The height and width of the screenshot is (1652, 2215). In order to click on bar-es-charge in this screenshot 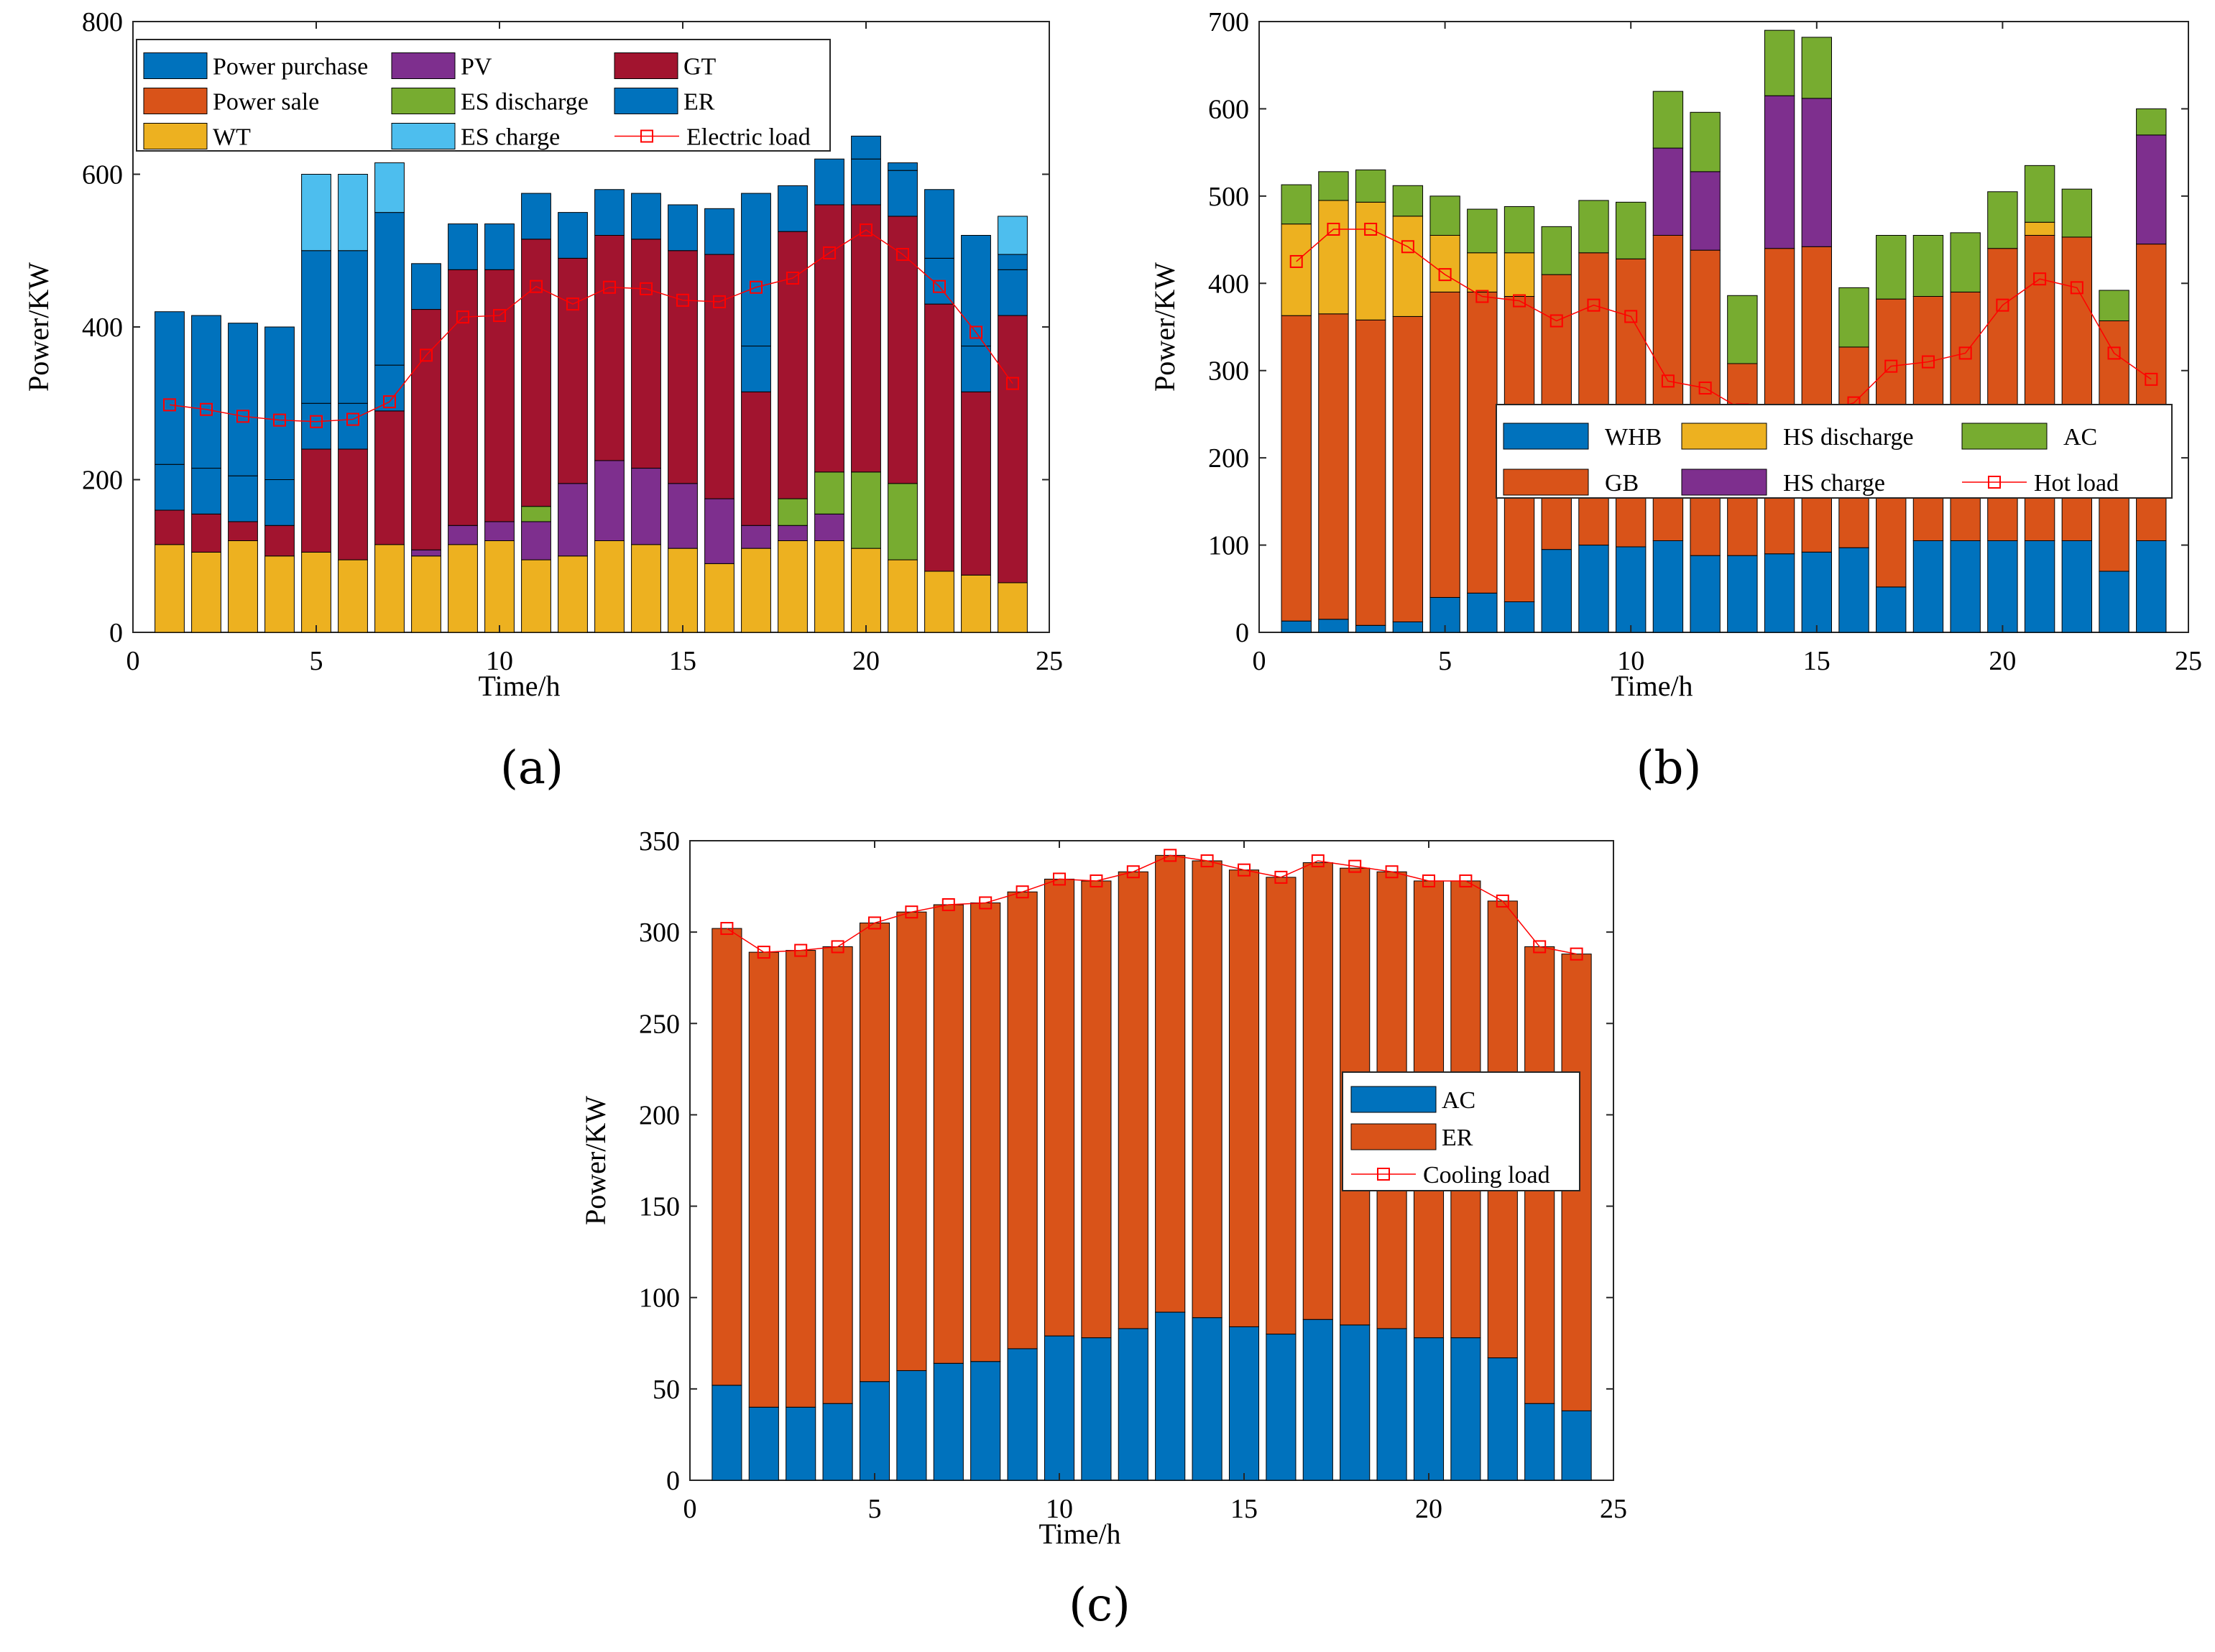, I will do `click(353, 213)`.